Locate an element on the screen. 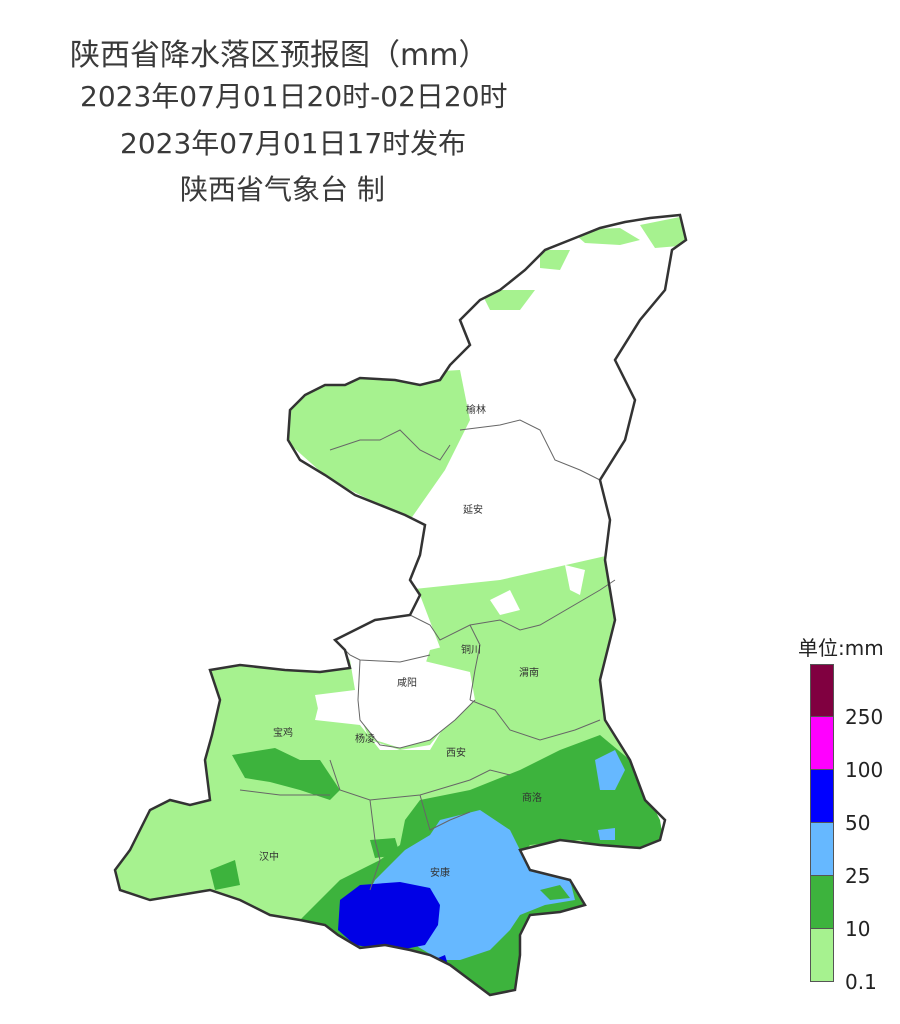 This screenshot has height=1024, width=900. city-label: 汉中 is located at coordinates (269, 856).